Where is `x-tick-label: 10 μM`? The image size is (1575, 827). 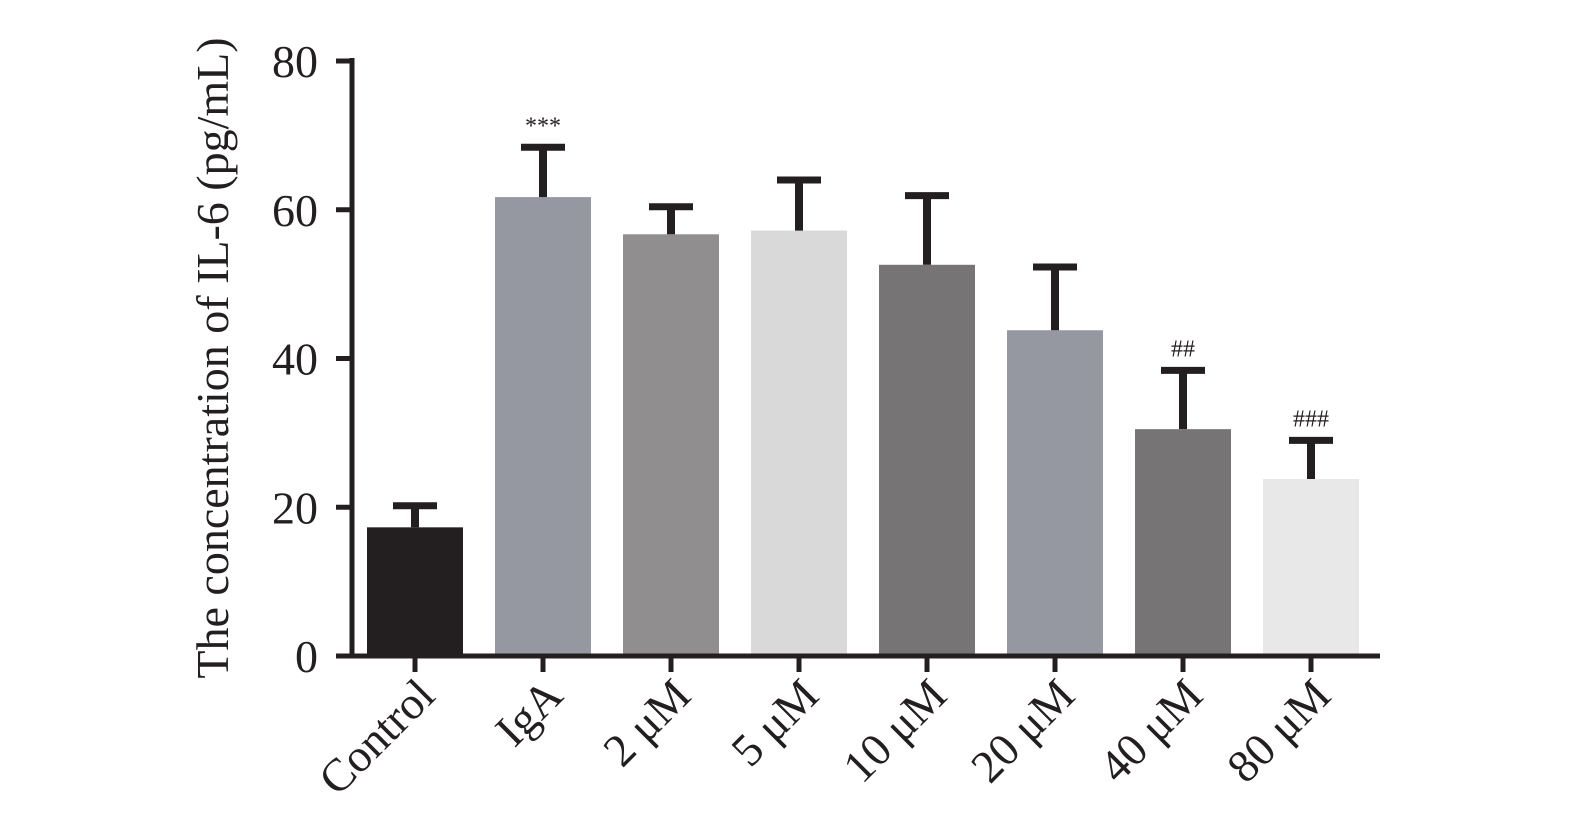 x-tick-label: 10 μM is located at coordinates (894, 730).